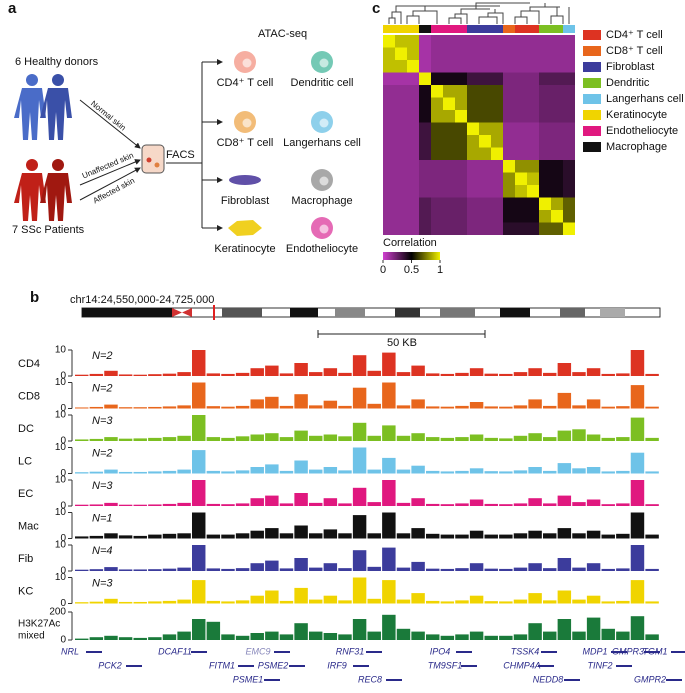 The image size is (685, 693). What do you see at coordinates (273, 665) in the screenshot?
I see `gene-label: PSME2` at bounding box center [273, 665].